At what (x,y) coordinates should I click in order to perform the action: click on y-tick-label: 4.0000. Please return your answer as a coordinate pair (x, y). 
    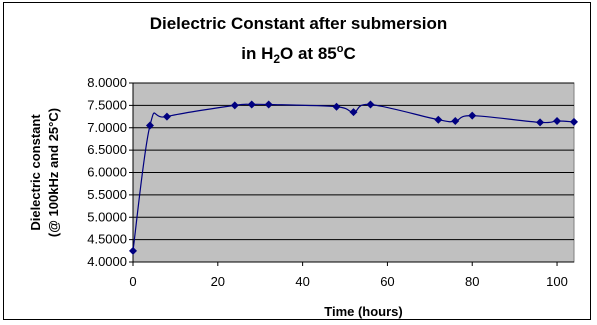
    Looking at the image, I should click on (107, 261).